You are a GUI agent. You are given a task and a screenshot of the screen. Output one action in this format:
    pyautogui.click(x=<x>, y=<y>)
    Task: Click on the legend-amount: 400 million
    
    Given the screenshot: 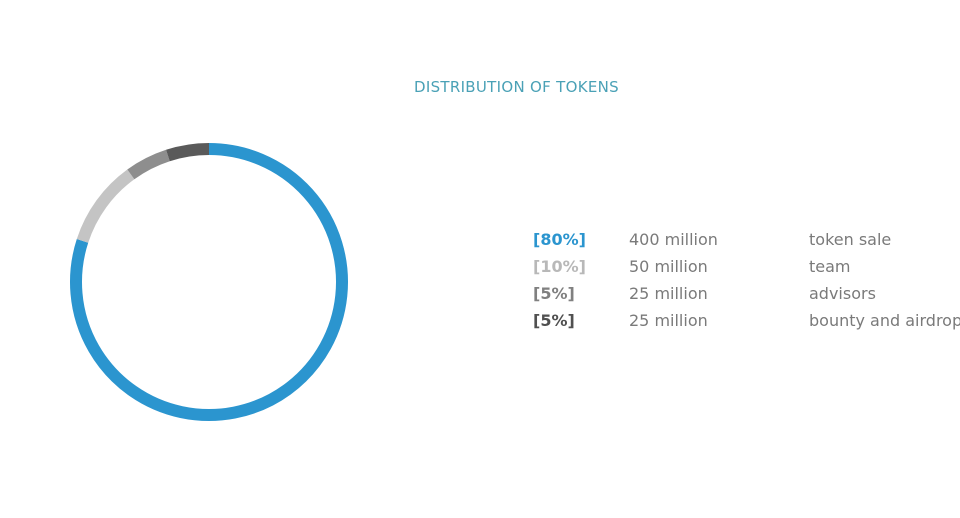 What is the action you would take?
    pyautogui.click(x=673, y=239)
    